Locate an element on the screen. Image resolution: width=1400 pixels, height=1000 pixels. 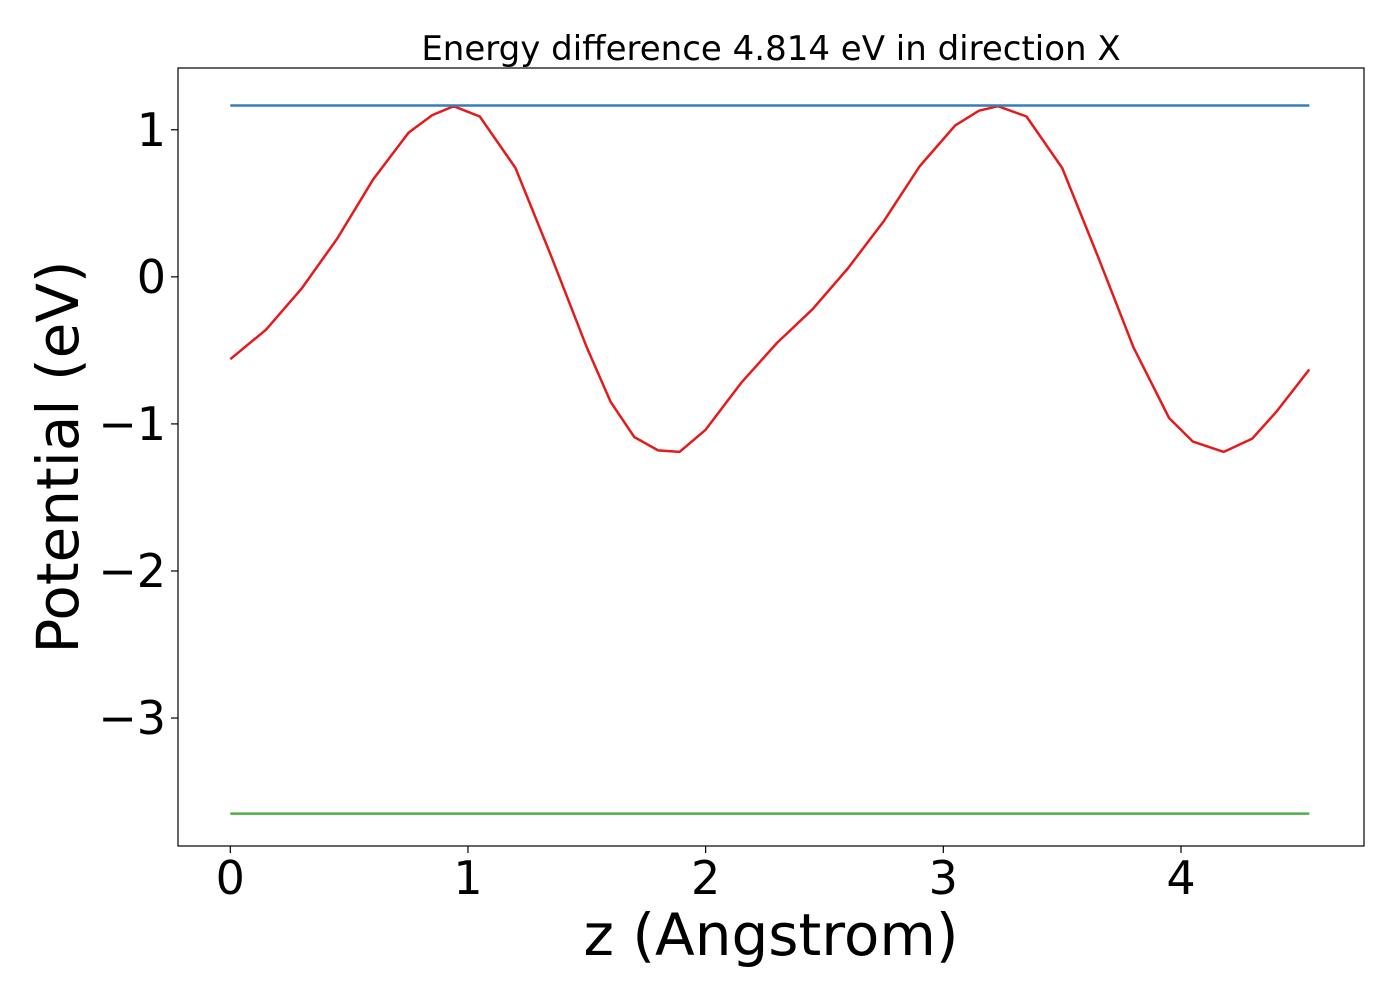
y-tick-label: 0 is located at coordinates (151, 277).